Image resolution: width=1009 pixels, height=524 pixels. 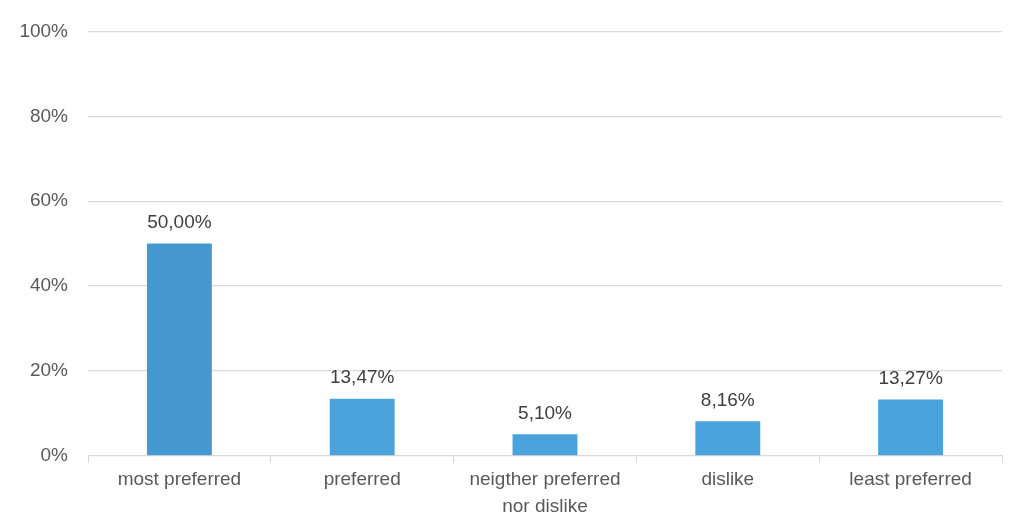 What do you see at coordinates (362, 479) in the screenshot?
I see `x-tick-label: preferred` at bounding box center [362, 479].